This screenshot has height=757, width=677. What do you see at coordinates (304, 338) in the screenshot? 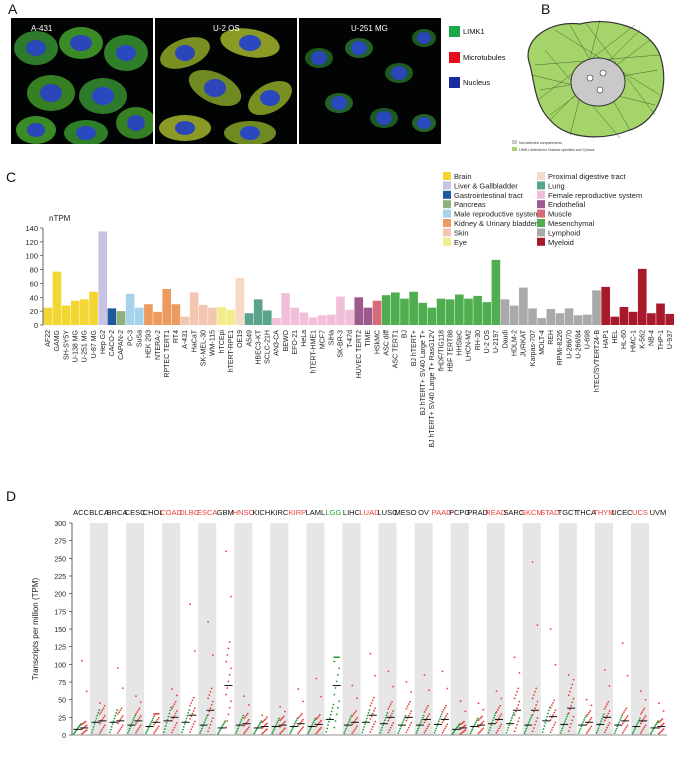
I see `x-tick-label: HeLa` at bounding box center [304, 338].